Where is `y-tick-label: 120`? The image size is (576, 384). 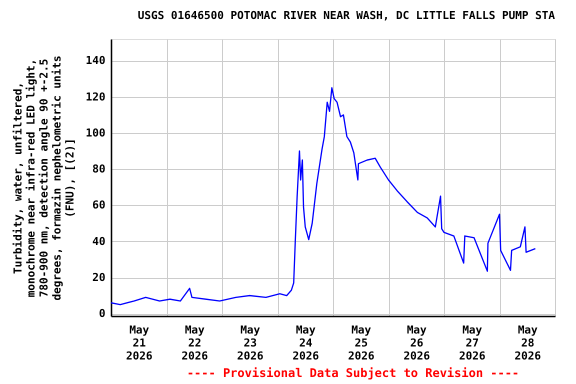 y-tick-label: 120 is located at coordinates (96, 97).